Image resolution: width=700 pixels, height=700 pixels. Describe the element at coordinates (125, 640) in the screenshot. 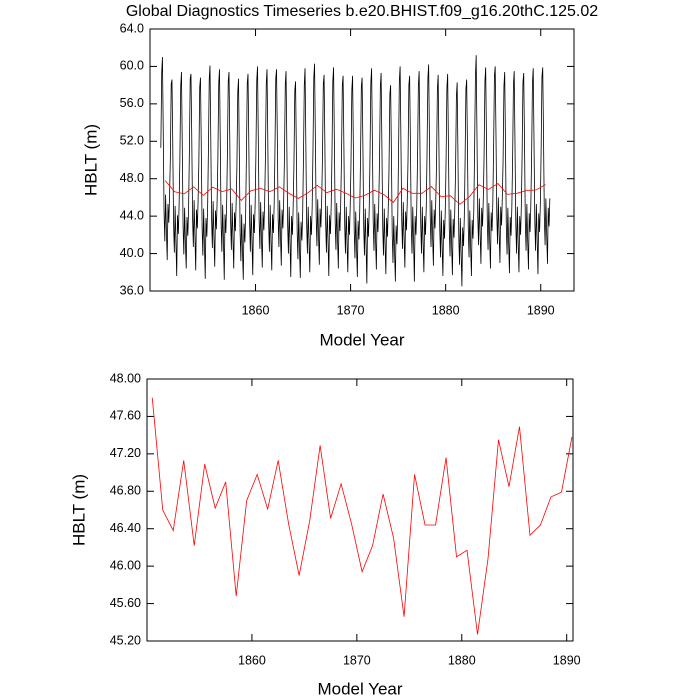

I see `y-tick-label: 45.20` at that location.